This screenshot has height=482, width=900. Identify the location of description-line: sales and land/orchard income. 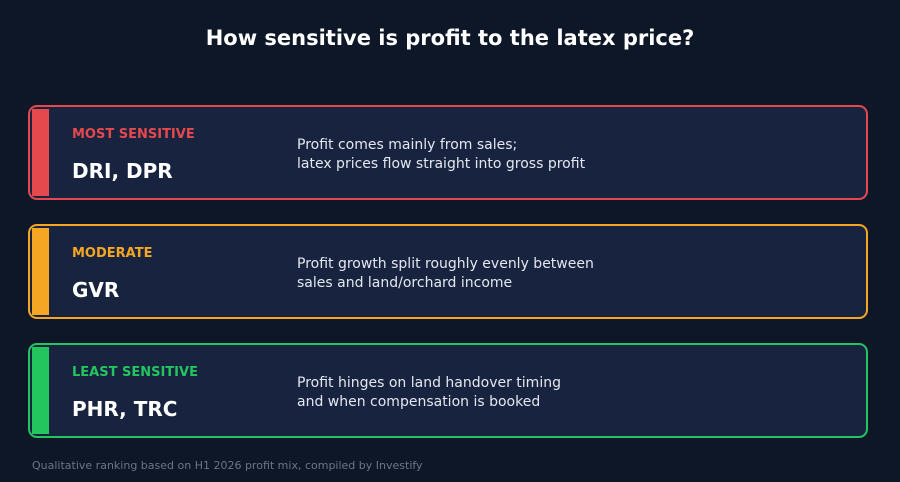
(405, 283).